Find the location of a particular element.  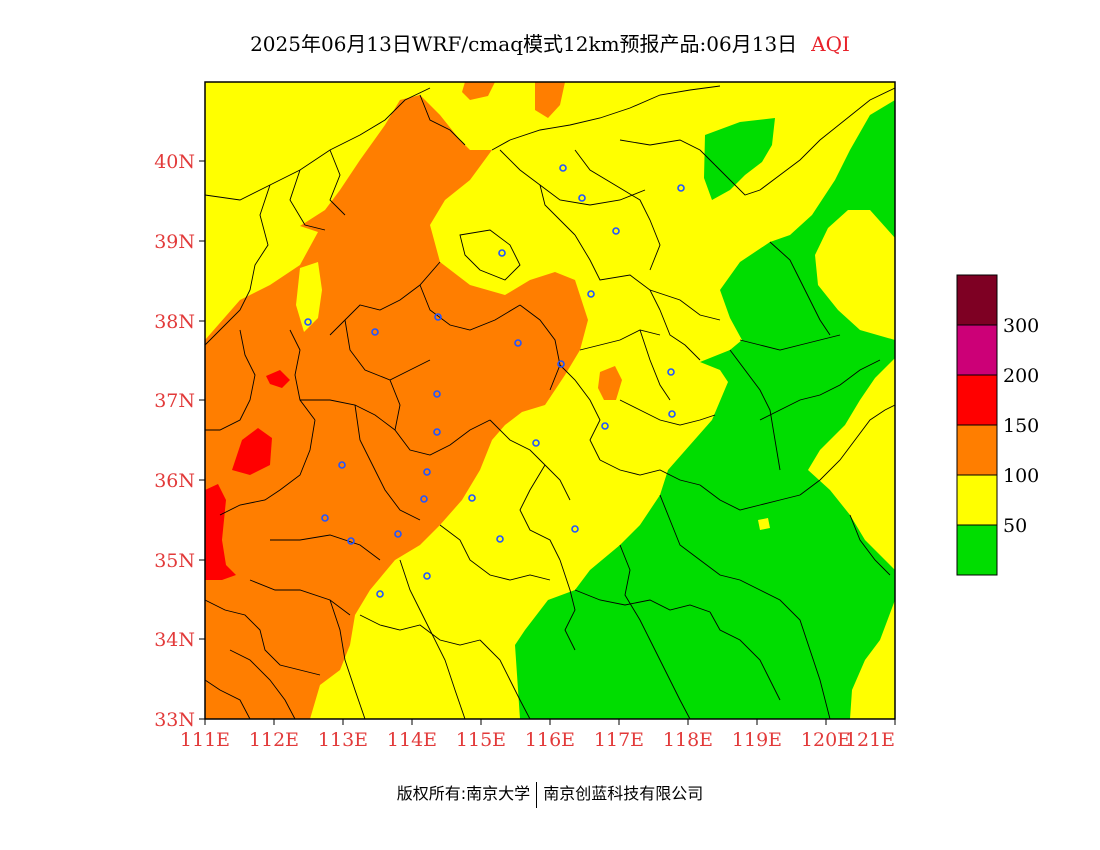

colorbar: 50 100 150 200 300 is located at coordinates (997, 425).